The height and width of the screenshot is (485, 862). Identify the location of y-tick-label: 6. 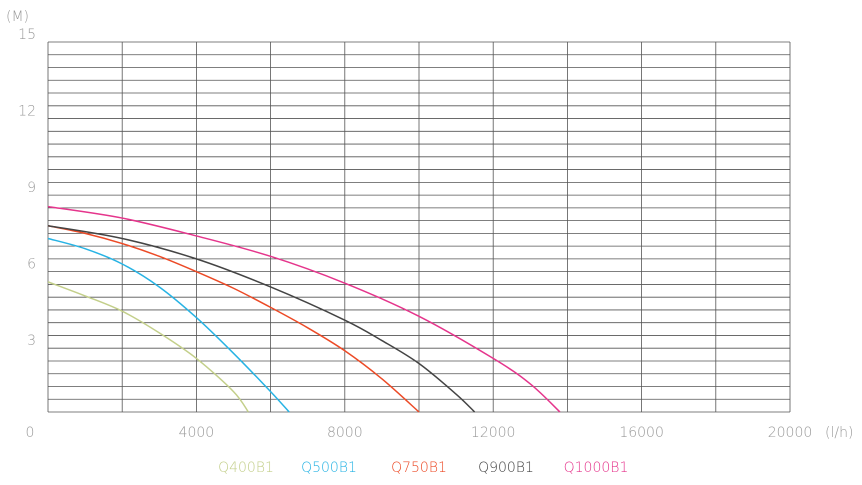
(31, 265).